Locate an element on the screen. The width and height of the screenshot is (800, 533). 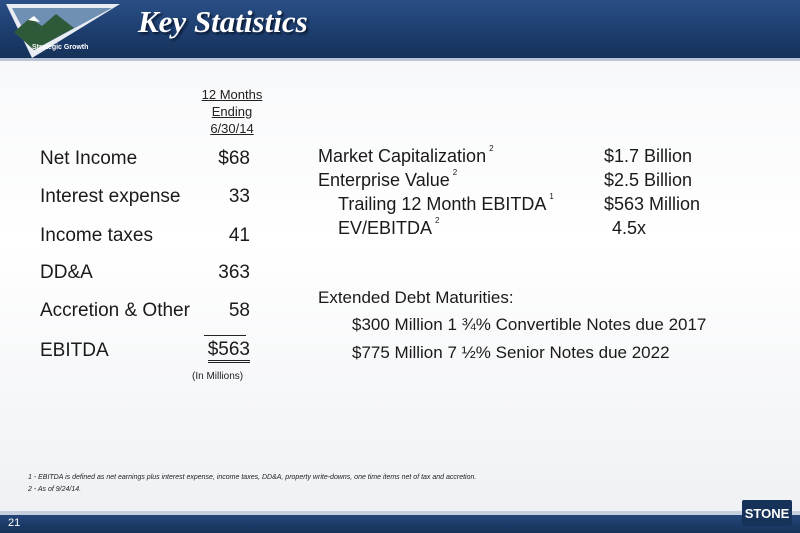
row-value: 41 is located at coordinates (239, 235).